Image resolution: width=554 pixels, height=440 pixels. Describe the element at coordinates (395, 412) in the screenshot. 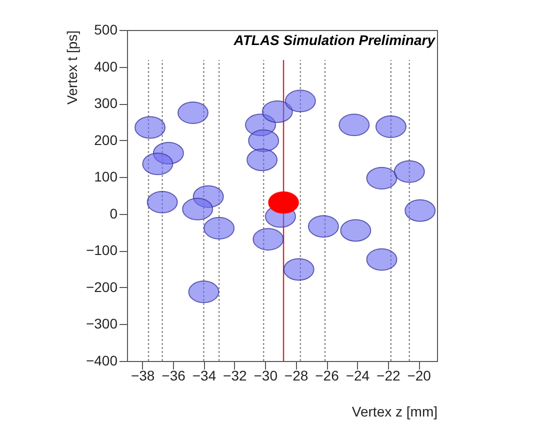

I see `x-axis-title: Vertex z [mm]` at that location.